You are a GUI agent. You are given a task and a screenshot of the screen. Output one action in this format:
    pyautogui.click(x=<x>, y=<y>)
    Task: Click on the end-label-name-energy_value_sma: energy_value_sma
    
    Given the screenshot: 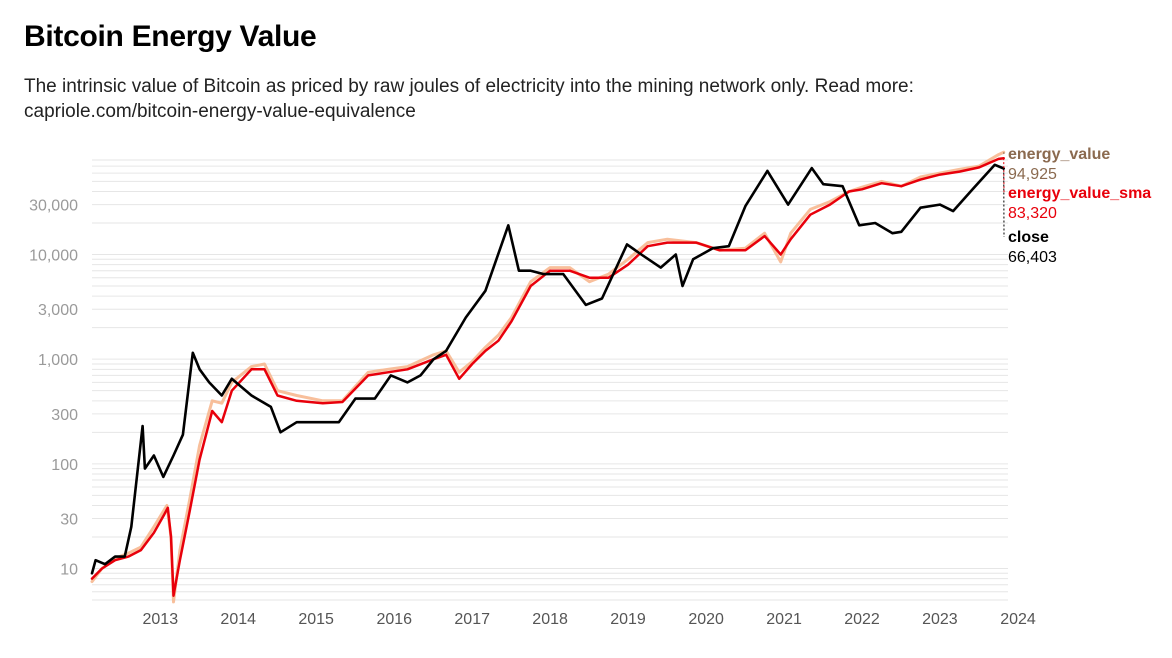 What is the action you would take?
    pyautogui.click(x=1079, y=193)
    